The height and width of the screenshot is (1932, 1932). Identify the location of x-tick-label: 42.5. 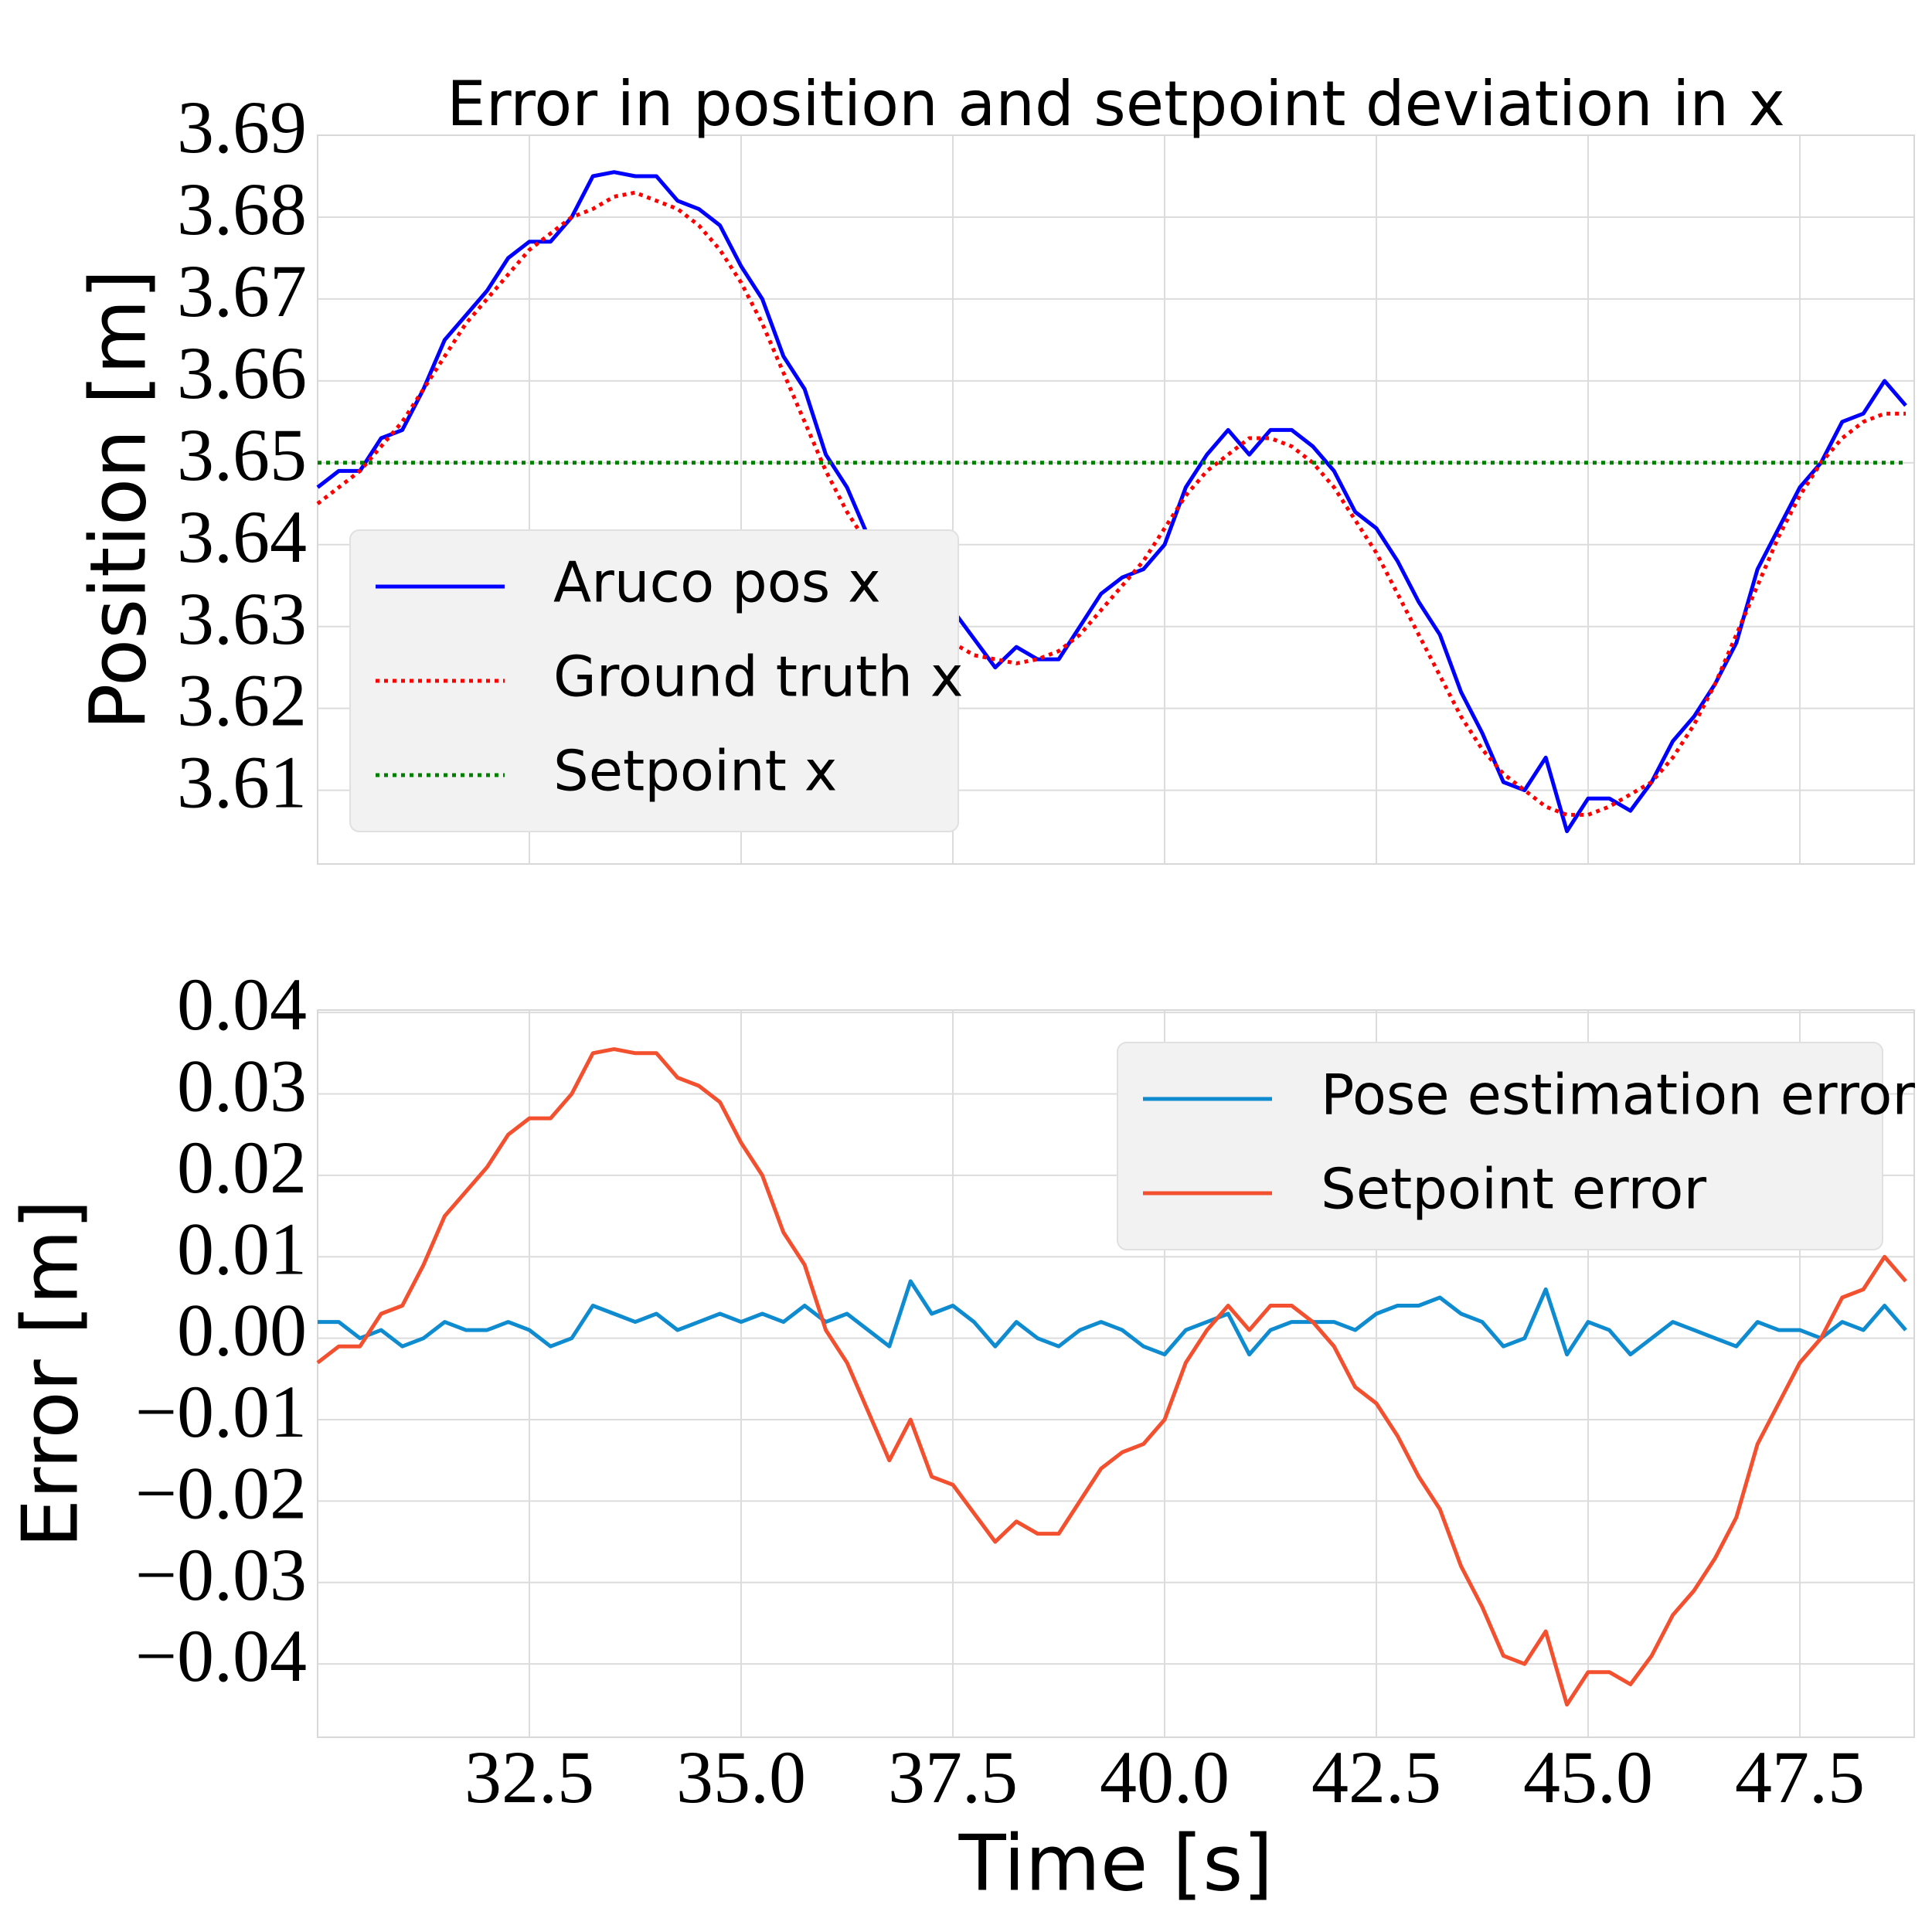
(1376, 1777).